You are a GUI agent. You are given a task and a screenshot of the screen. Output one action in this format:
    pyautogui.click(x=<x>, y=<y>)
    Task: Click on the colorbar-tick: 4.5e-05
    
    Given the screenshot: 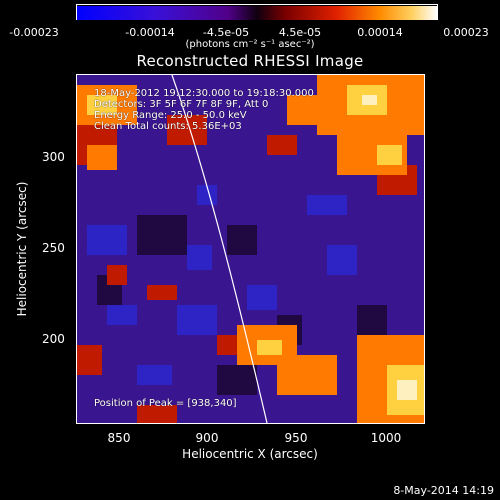 What is the action you would take?
    pyautogui.click(x=300, y=32)
    